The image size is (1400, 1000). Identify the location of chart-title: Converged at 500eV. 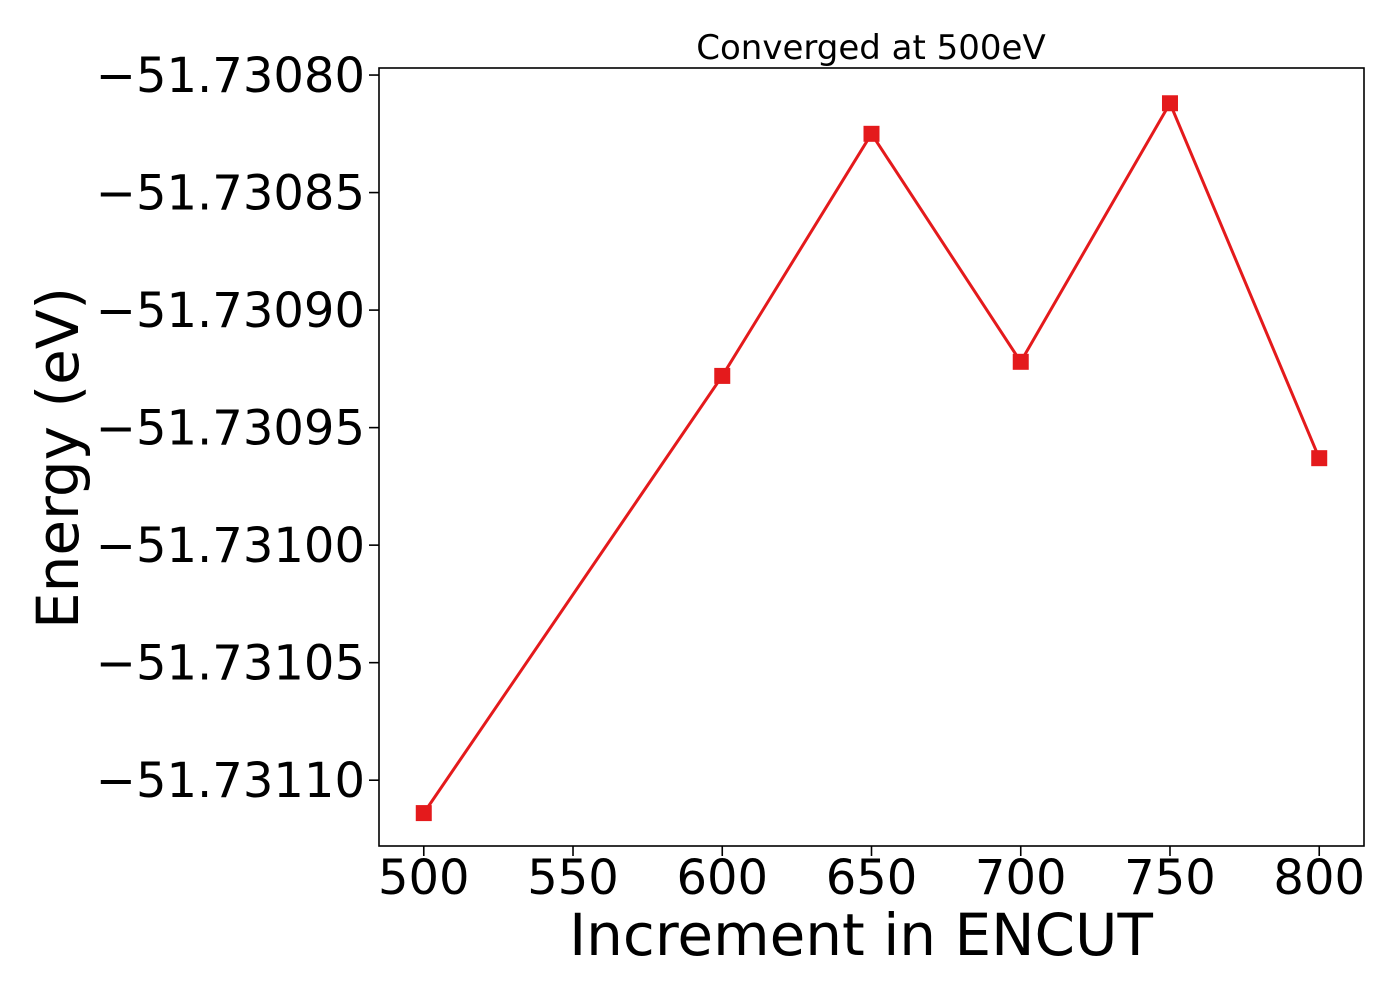
(870, 48).